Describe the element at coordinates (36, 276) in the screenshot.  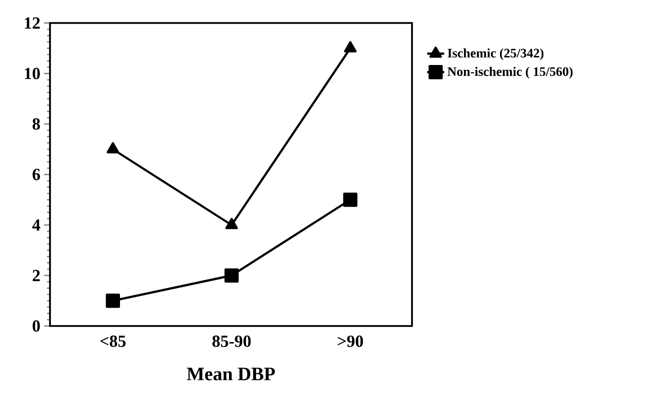
I see `y-tick-label: 2` at that location.